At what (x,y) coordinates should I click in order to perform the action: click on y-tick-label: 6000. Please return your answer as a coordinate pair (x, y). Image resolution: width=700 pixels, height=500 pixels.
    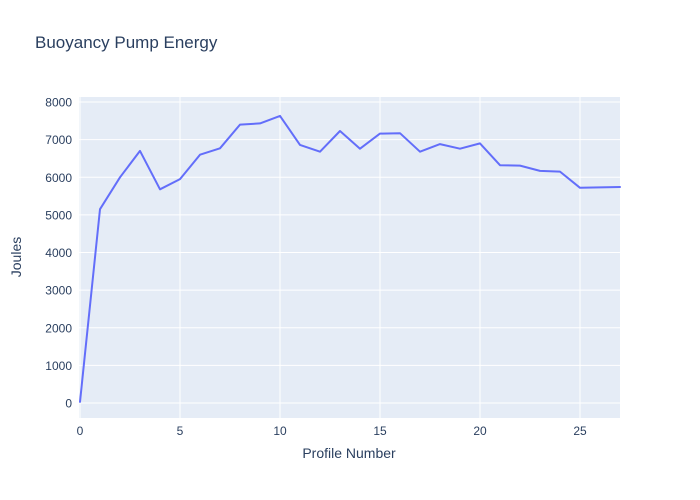
    Looking at the image, I should click on (58, 178).